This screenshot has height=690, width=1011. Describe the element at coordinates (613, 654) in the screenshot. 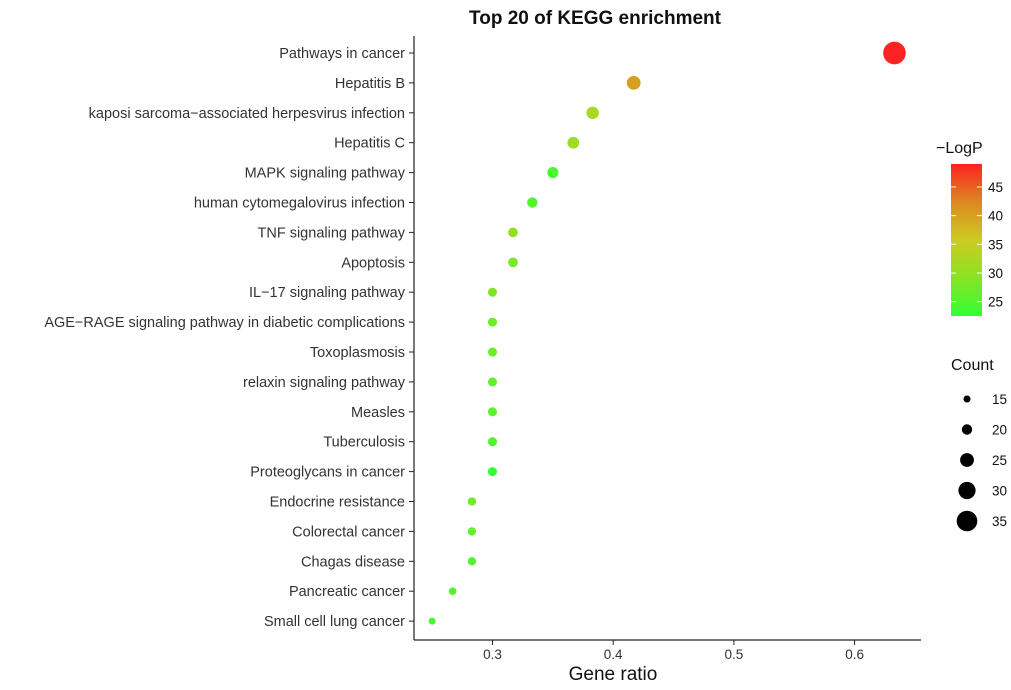

I see `x-tick-label: 0.4` at that location.